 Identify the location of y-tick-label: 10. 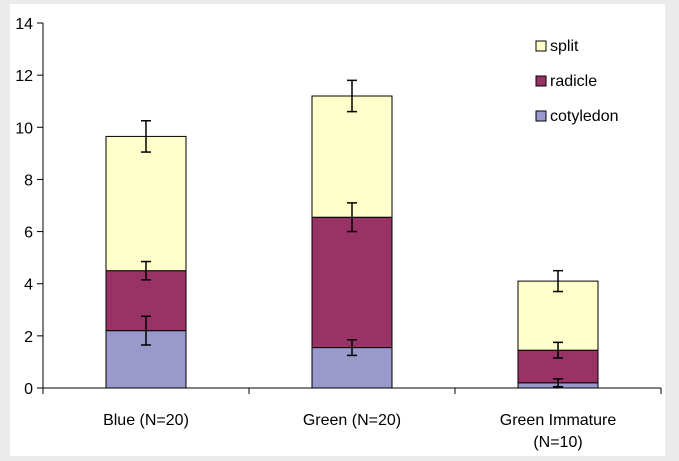
(24, 128).